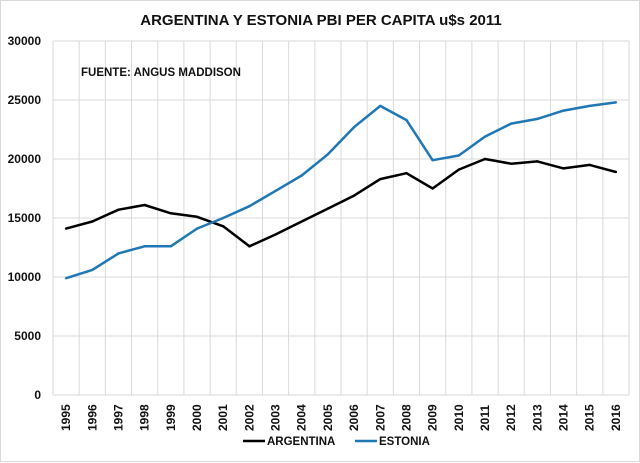 The image size is (640, 463). What do you see at coordinates (118, 417) in the screenshot?
I see `x-tick-label: 1997` at bounding box center [118, 417].